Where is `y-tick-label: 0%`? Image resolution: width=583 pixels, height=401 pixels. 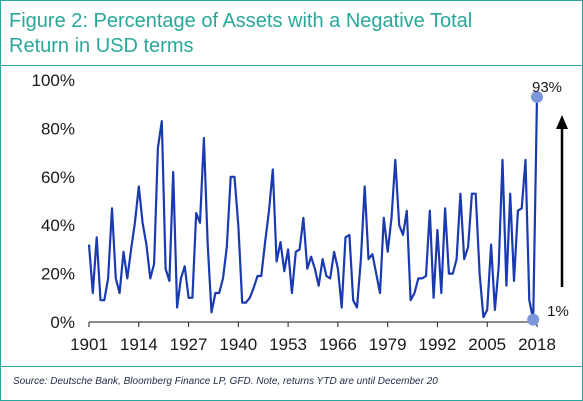
y-tick-label: 0% is located at coordinates (62, 322).